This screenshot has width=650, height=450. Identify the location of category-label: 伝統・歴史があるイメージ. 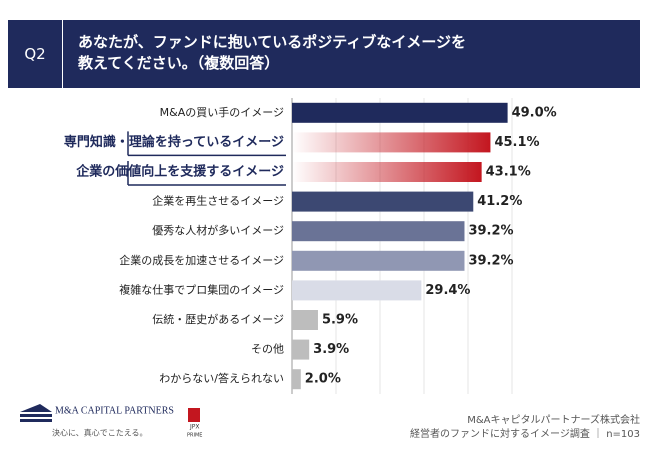
(218, 319).